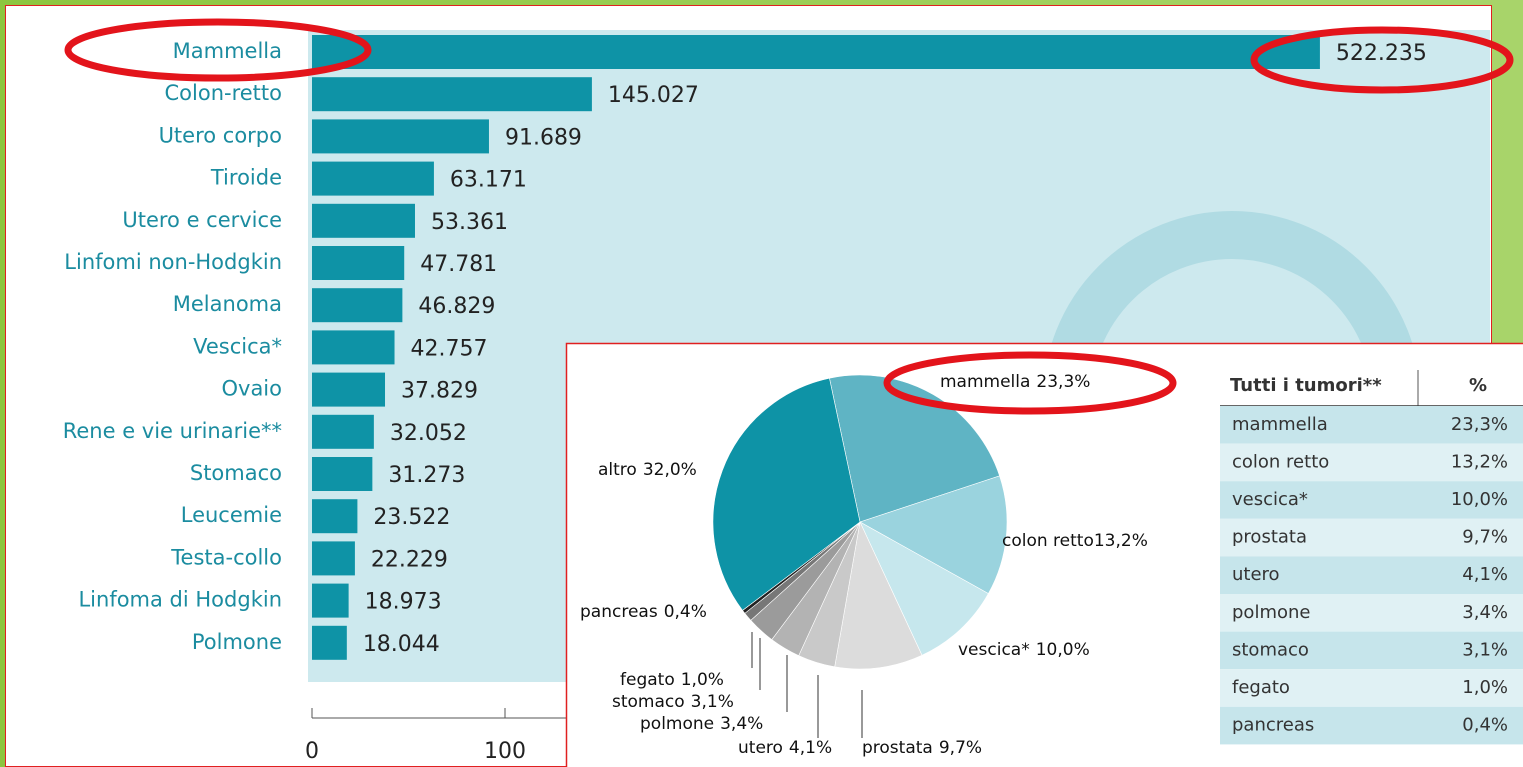 This screenshot has height=767, width=1523. I want to click on category-label: Colon-retto, so click(224, 93).